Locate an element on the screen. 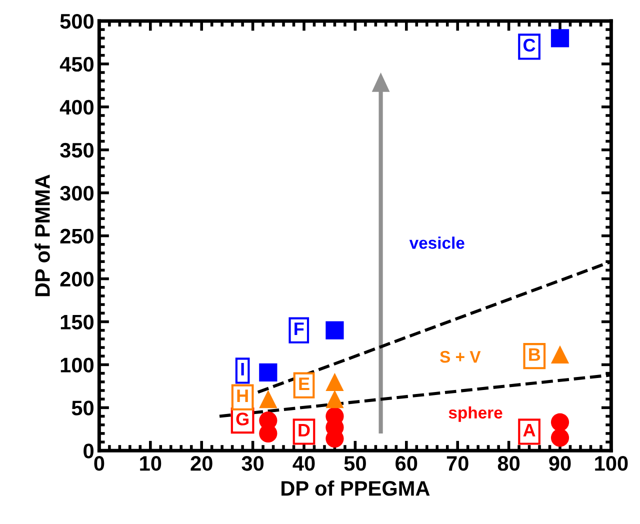 The image size is (640, 524). annotation: G is located at coordinates (242, 419).